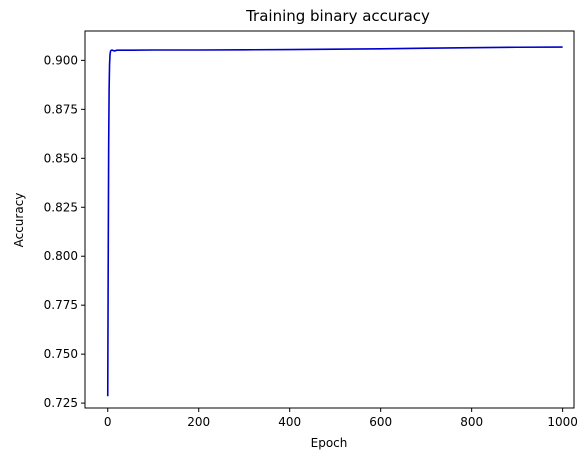 This screenshot has height=454, width=587. Describe the element at coordinates (61, 207) in the screenshot. I see `y-tick-label: 0.825` at that location.